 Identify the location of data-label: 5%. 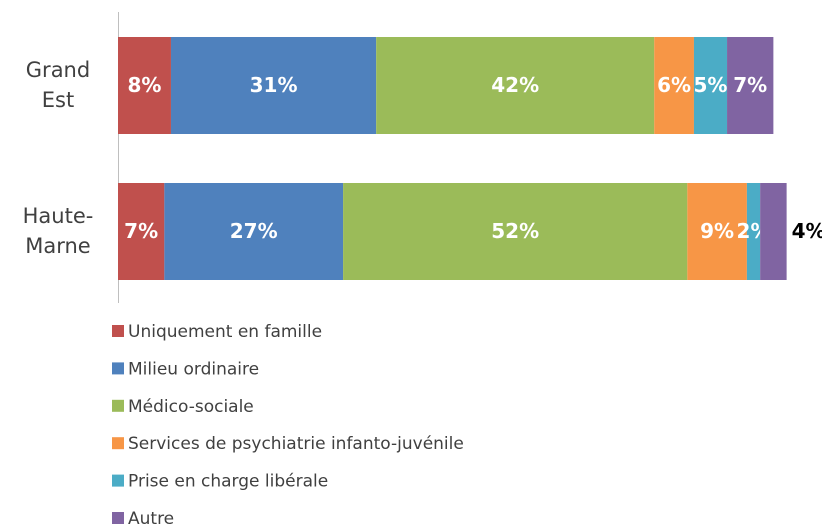
(711, 85).